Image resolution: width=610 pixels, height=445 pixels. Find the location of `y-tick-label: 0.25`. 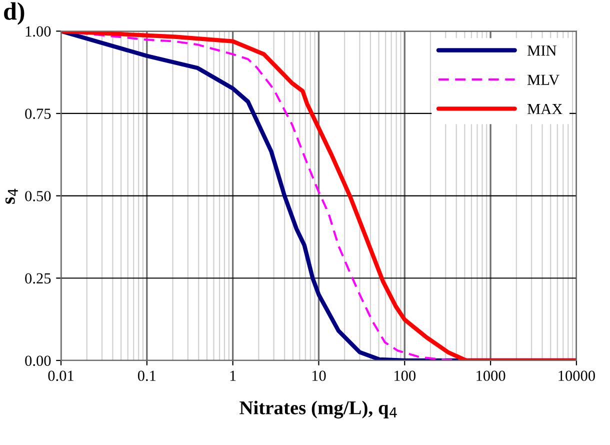

y-tick-label: 0.25 is located at coordinates (38, 278).